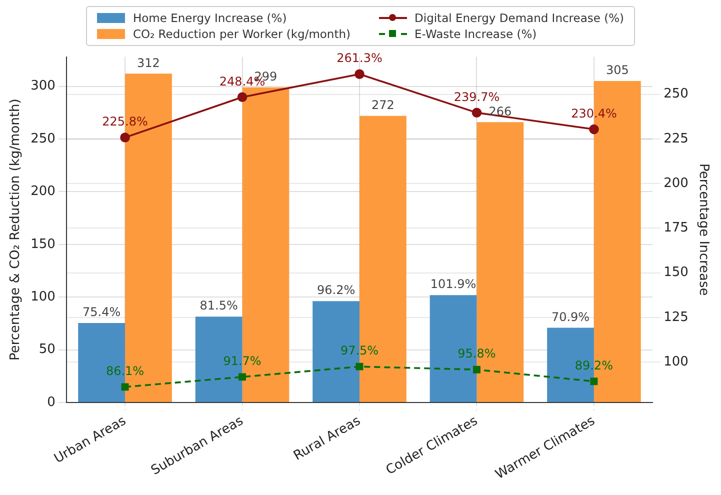 This screenshot has height=495, width=721. I want to click on data-label: 305, so click(617, 70).